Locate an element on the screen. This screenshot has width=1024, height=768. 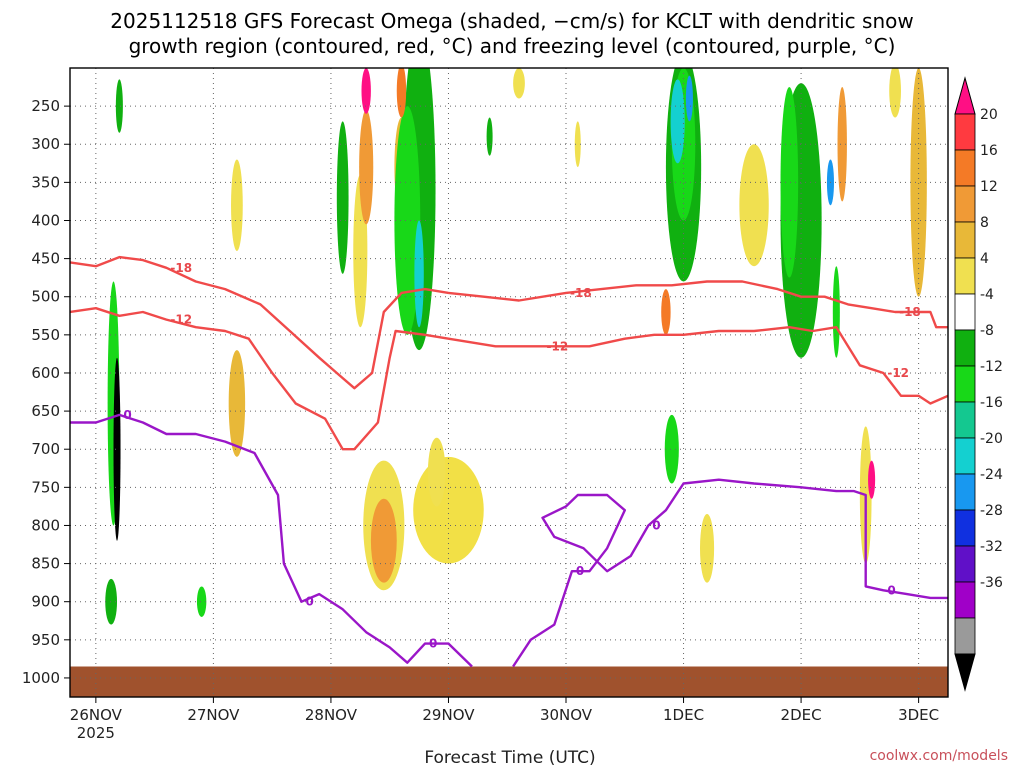
contour-label-1-0: -12 is located at coordinates (181, 320).